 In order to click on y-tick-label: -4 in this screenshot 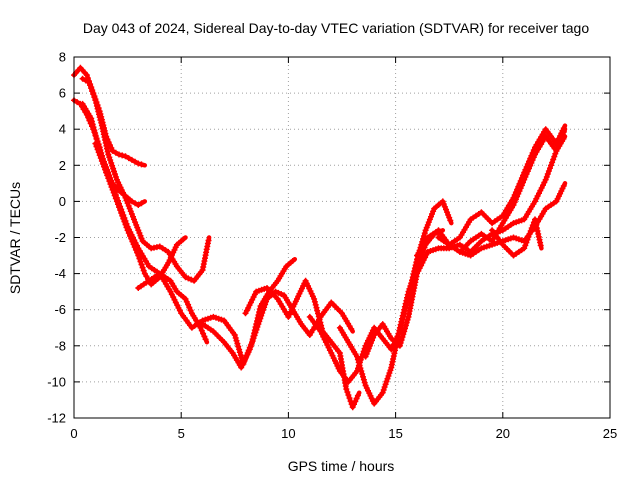, I will do `click(60, 273)`.